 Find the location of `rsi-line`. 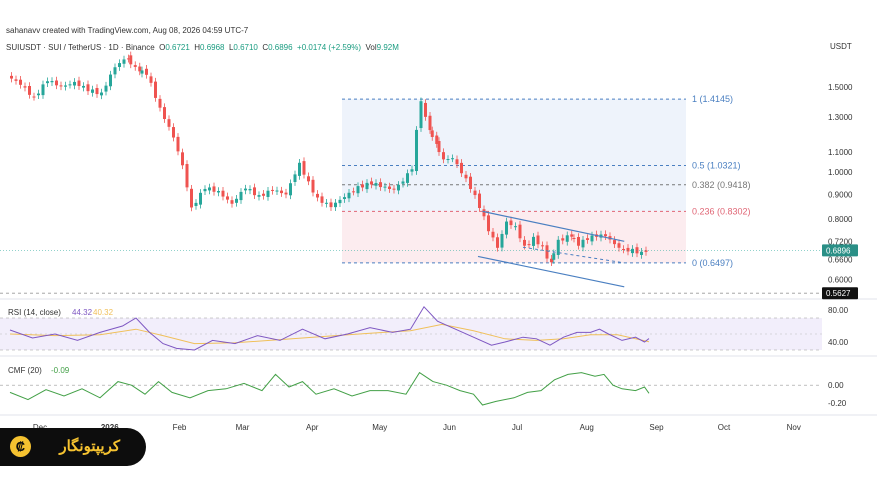

rsi-line is located at coordinates (329, 328).